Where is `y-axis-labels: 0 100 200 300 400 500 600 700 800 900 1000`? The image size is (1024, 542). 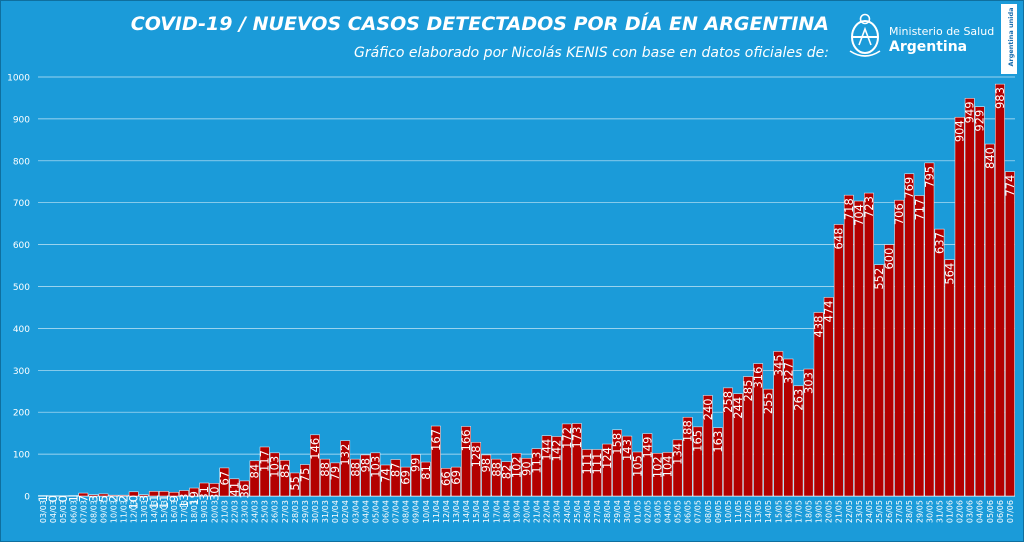
y-axis-labels: 0 100 200 300 400 500 600 700 800 900 1000 is located at coordinates (18, 288).